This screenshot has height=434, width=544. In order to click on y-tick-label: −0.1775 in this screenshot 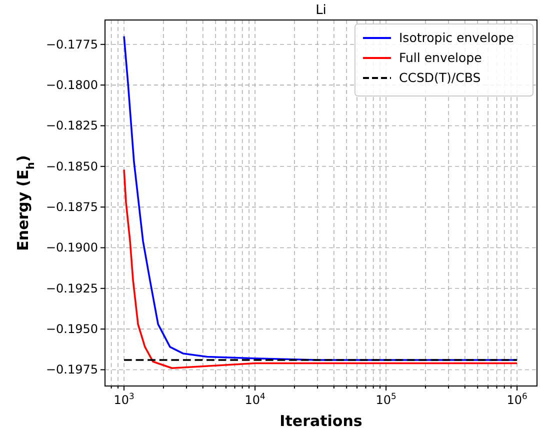, I will do `click(72, 44)`.